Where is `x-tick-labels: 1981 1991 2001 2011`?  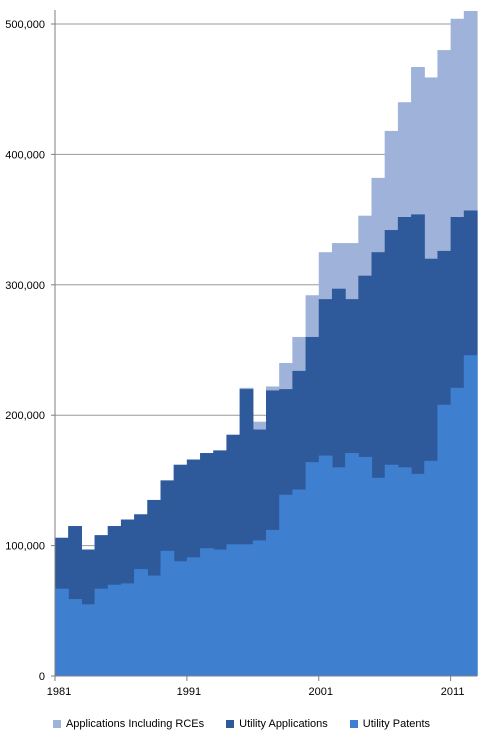 x-tick-labels: 1981 1991 2001 2011 is located at coordinates (256, 692).